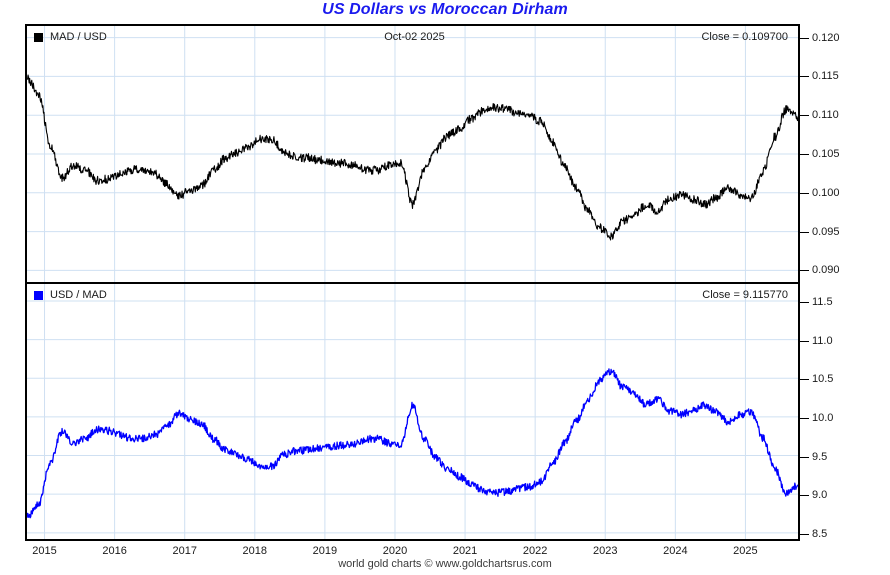  Describe the element at coordinates (820, 533) in the screenshot. I see `y-axis-tick-label: 8.5` at that location.